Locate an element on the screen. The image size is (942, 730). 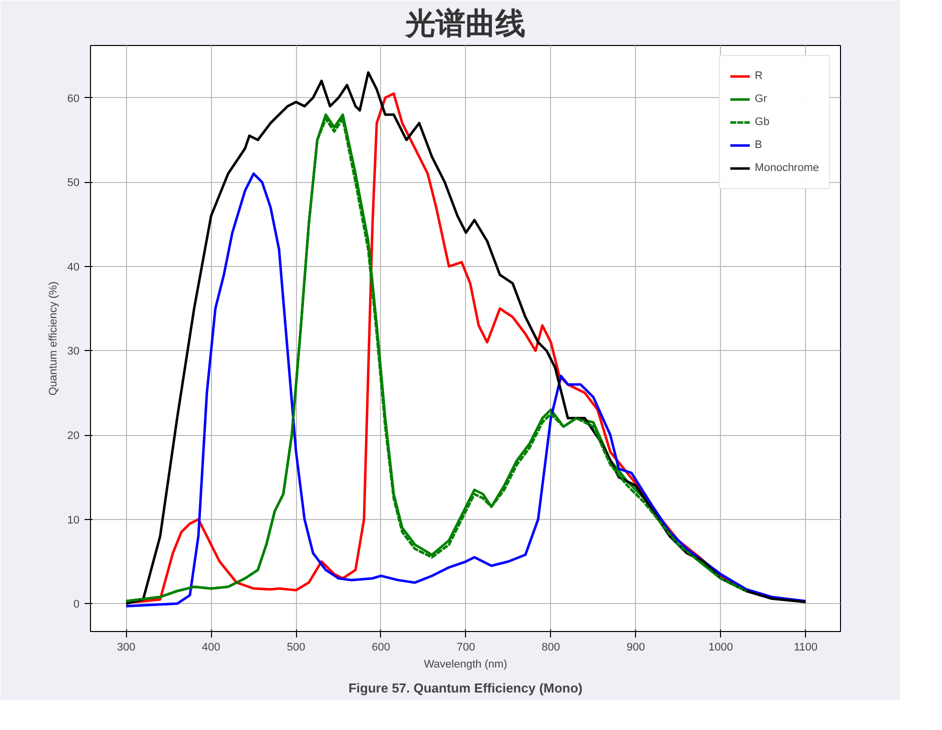
y-tick-label: 30 is located at coordinates (73, 352).